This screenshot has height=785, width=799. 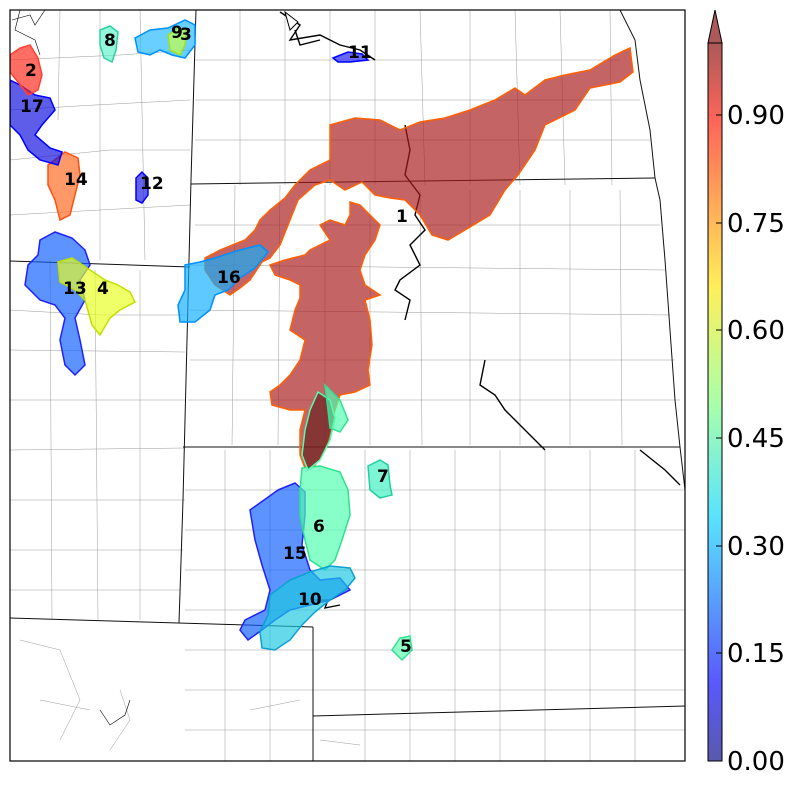 I want to click on label-region-5: 5, so click(x=406, y=647).